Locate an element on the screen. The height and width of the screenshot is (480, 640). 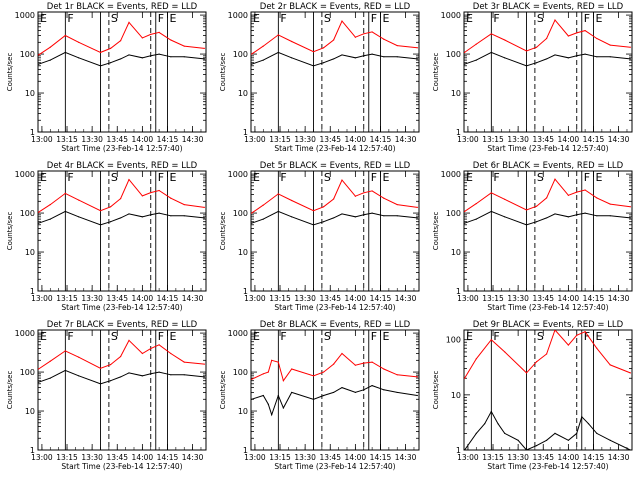
x-tick-label: 14:15 is located at coordinates (381, 139).